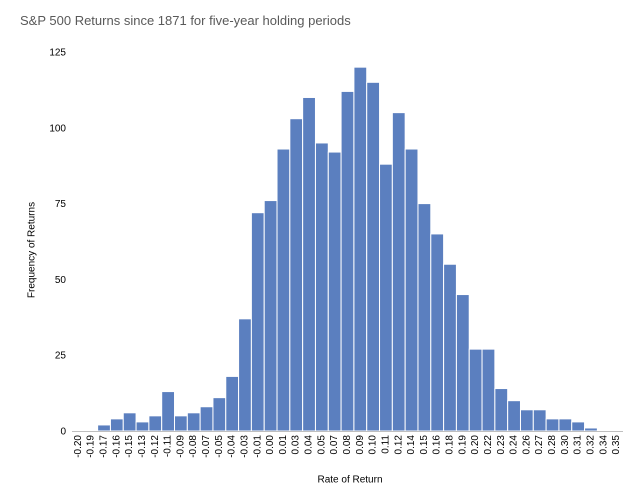 This screenshot has height=496, width=640. I want to click on x-tick-label: 0.08, so click(347, 445).